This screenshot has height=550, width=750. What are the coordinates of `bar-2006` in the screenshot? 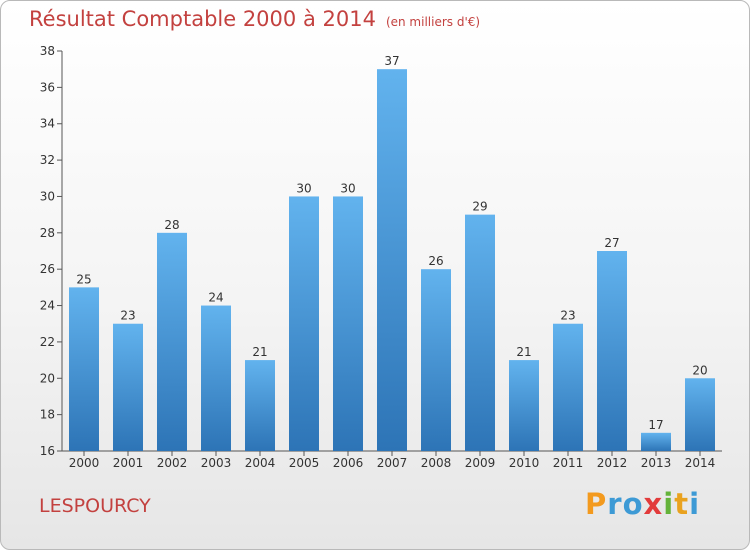 It's located at (348, 323).